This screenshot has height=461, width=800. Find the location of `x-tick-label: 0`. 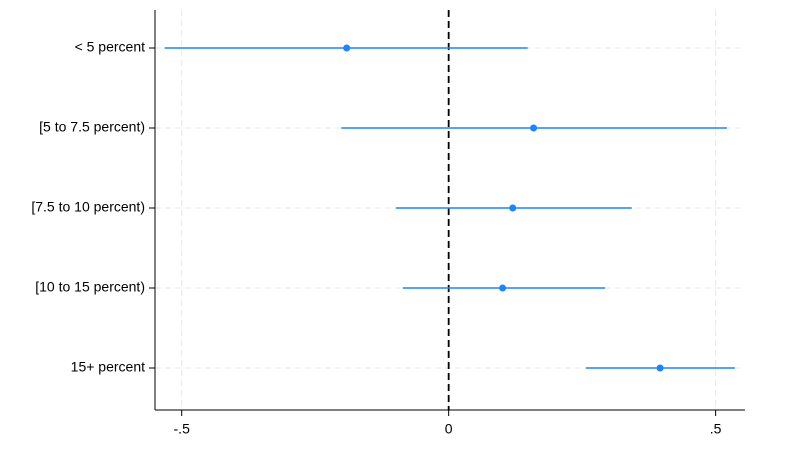

x-tick-label: 0 is located at coordinates (449, 429).